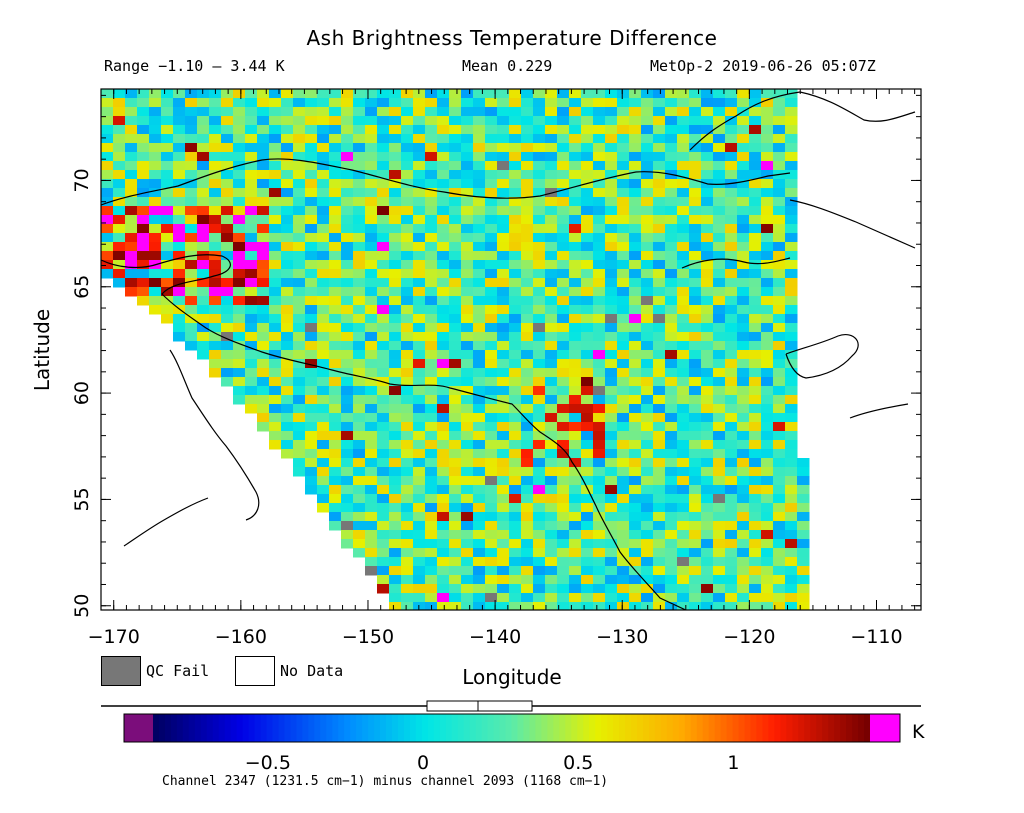 The width and height of the screenshot is (1024, 813). What do you see at coordinates (82, 606) in the screenshot?
I see `y-tick-label: 50` at bounding box center [82, 606].